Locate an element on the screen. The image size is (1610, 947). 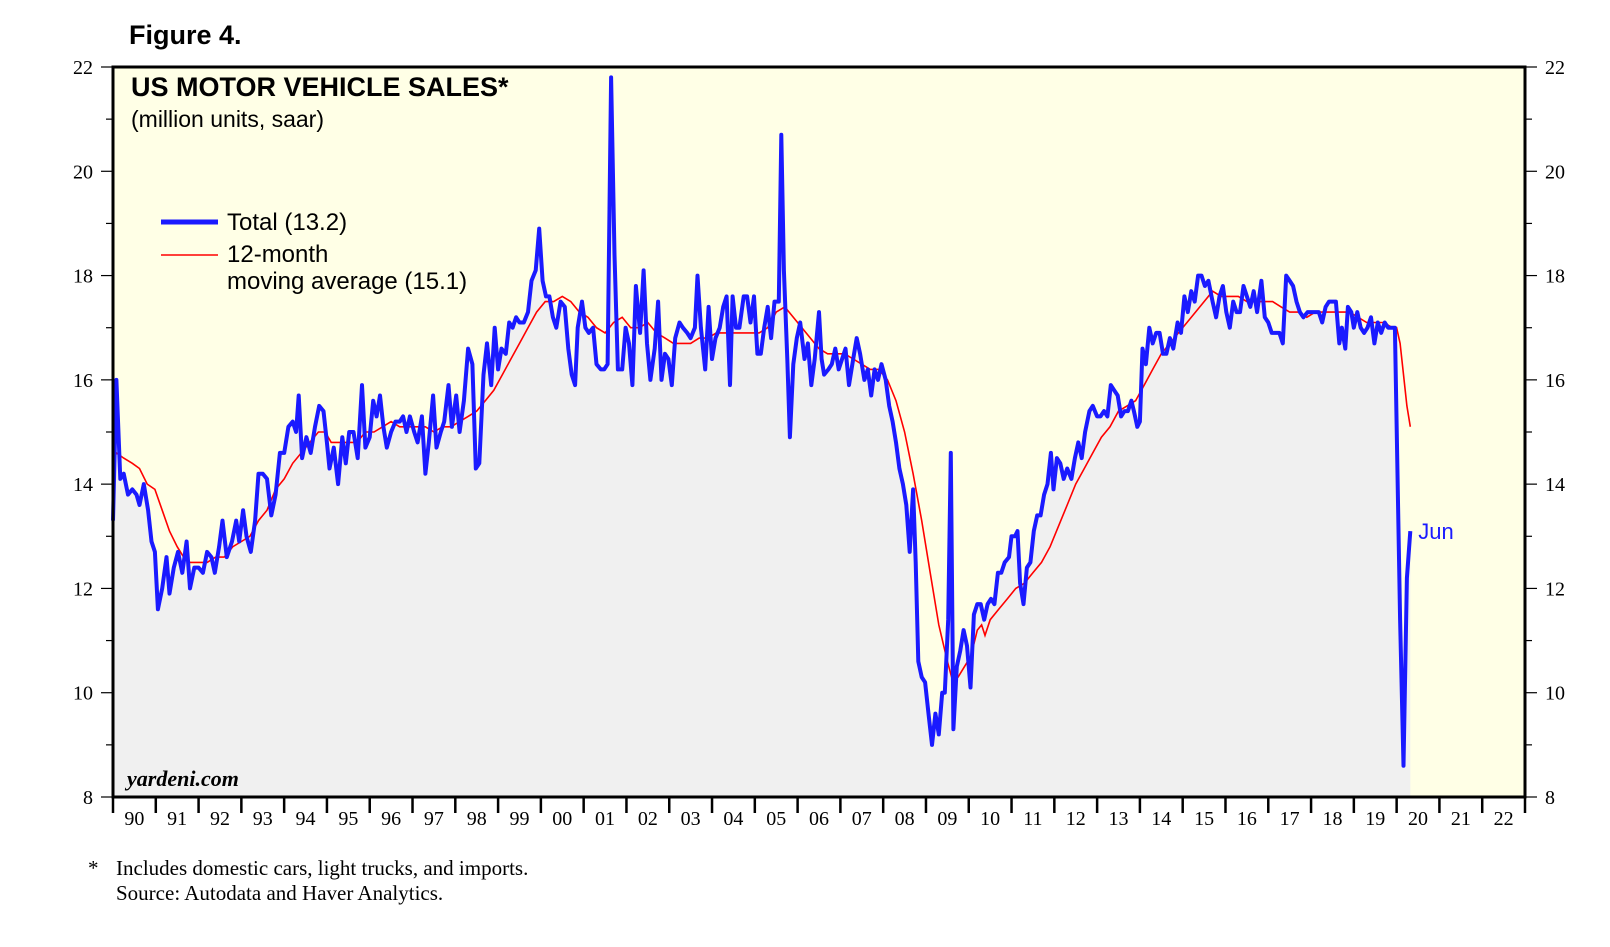
x-tick-label: 19 is located at coordinates (1375, 819).